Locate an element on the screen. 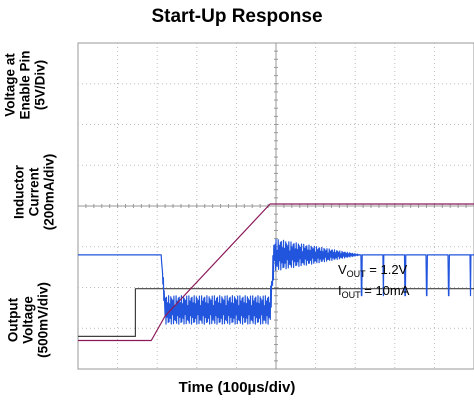 This screenshot has height=400, width=474. x-axis-label: Time (100µs/div) is located at coordinates (237, 387).